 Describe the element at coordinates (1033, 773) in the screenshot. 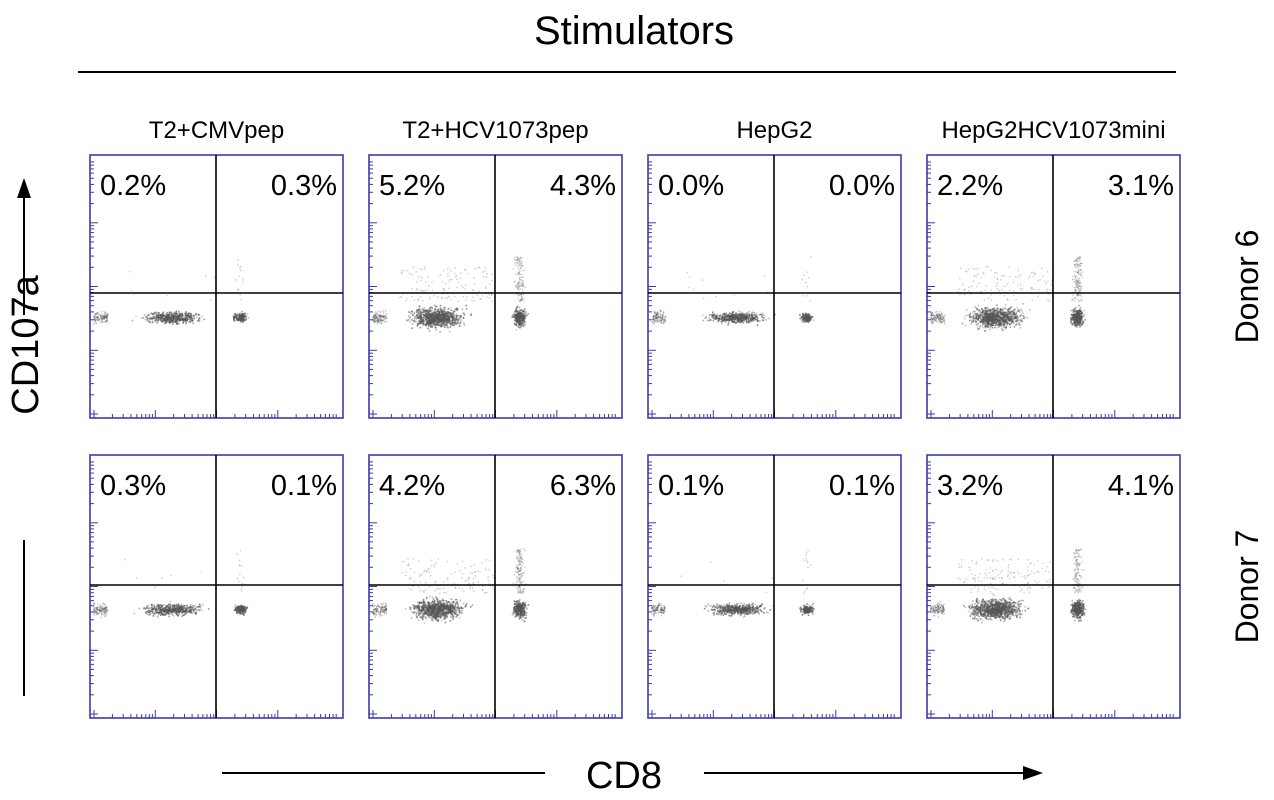

I see `x-axis-arrowhead` at that location.